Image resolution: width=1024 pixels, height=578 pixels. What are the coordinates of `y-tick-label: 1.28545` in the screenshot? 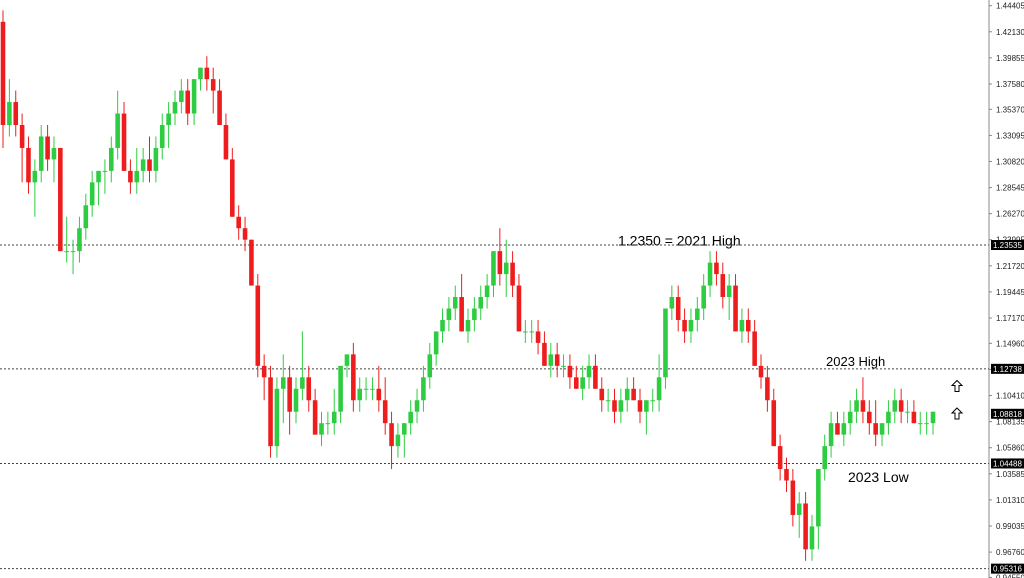 It's located at (1010, 188).